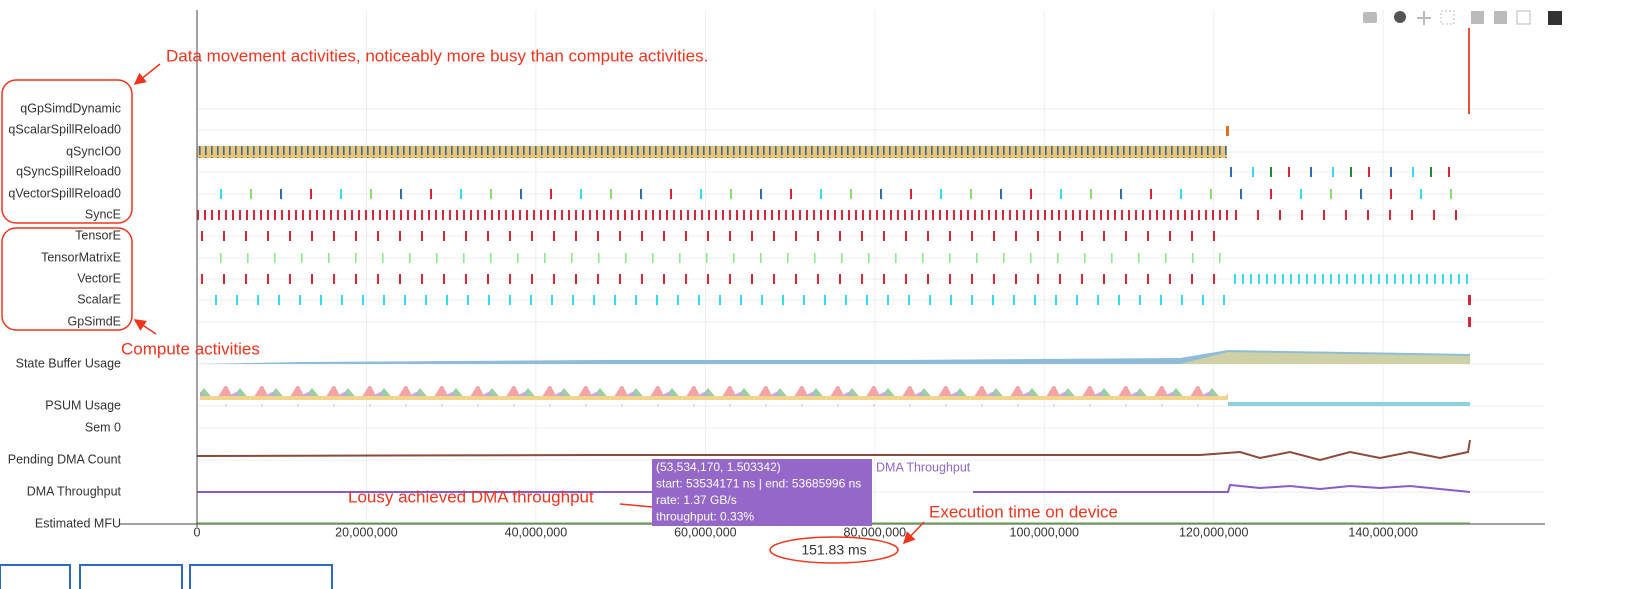 This screenshot has width=1629, height=589. What do you see at coordinates (190, 348) in the screenshot?
I see `annotation: Compute activities` at bounding box center [190, 348].